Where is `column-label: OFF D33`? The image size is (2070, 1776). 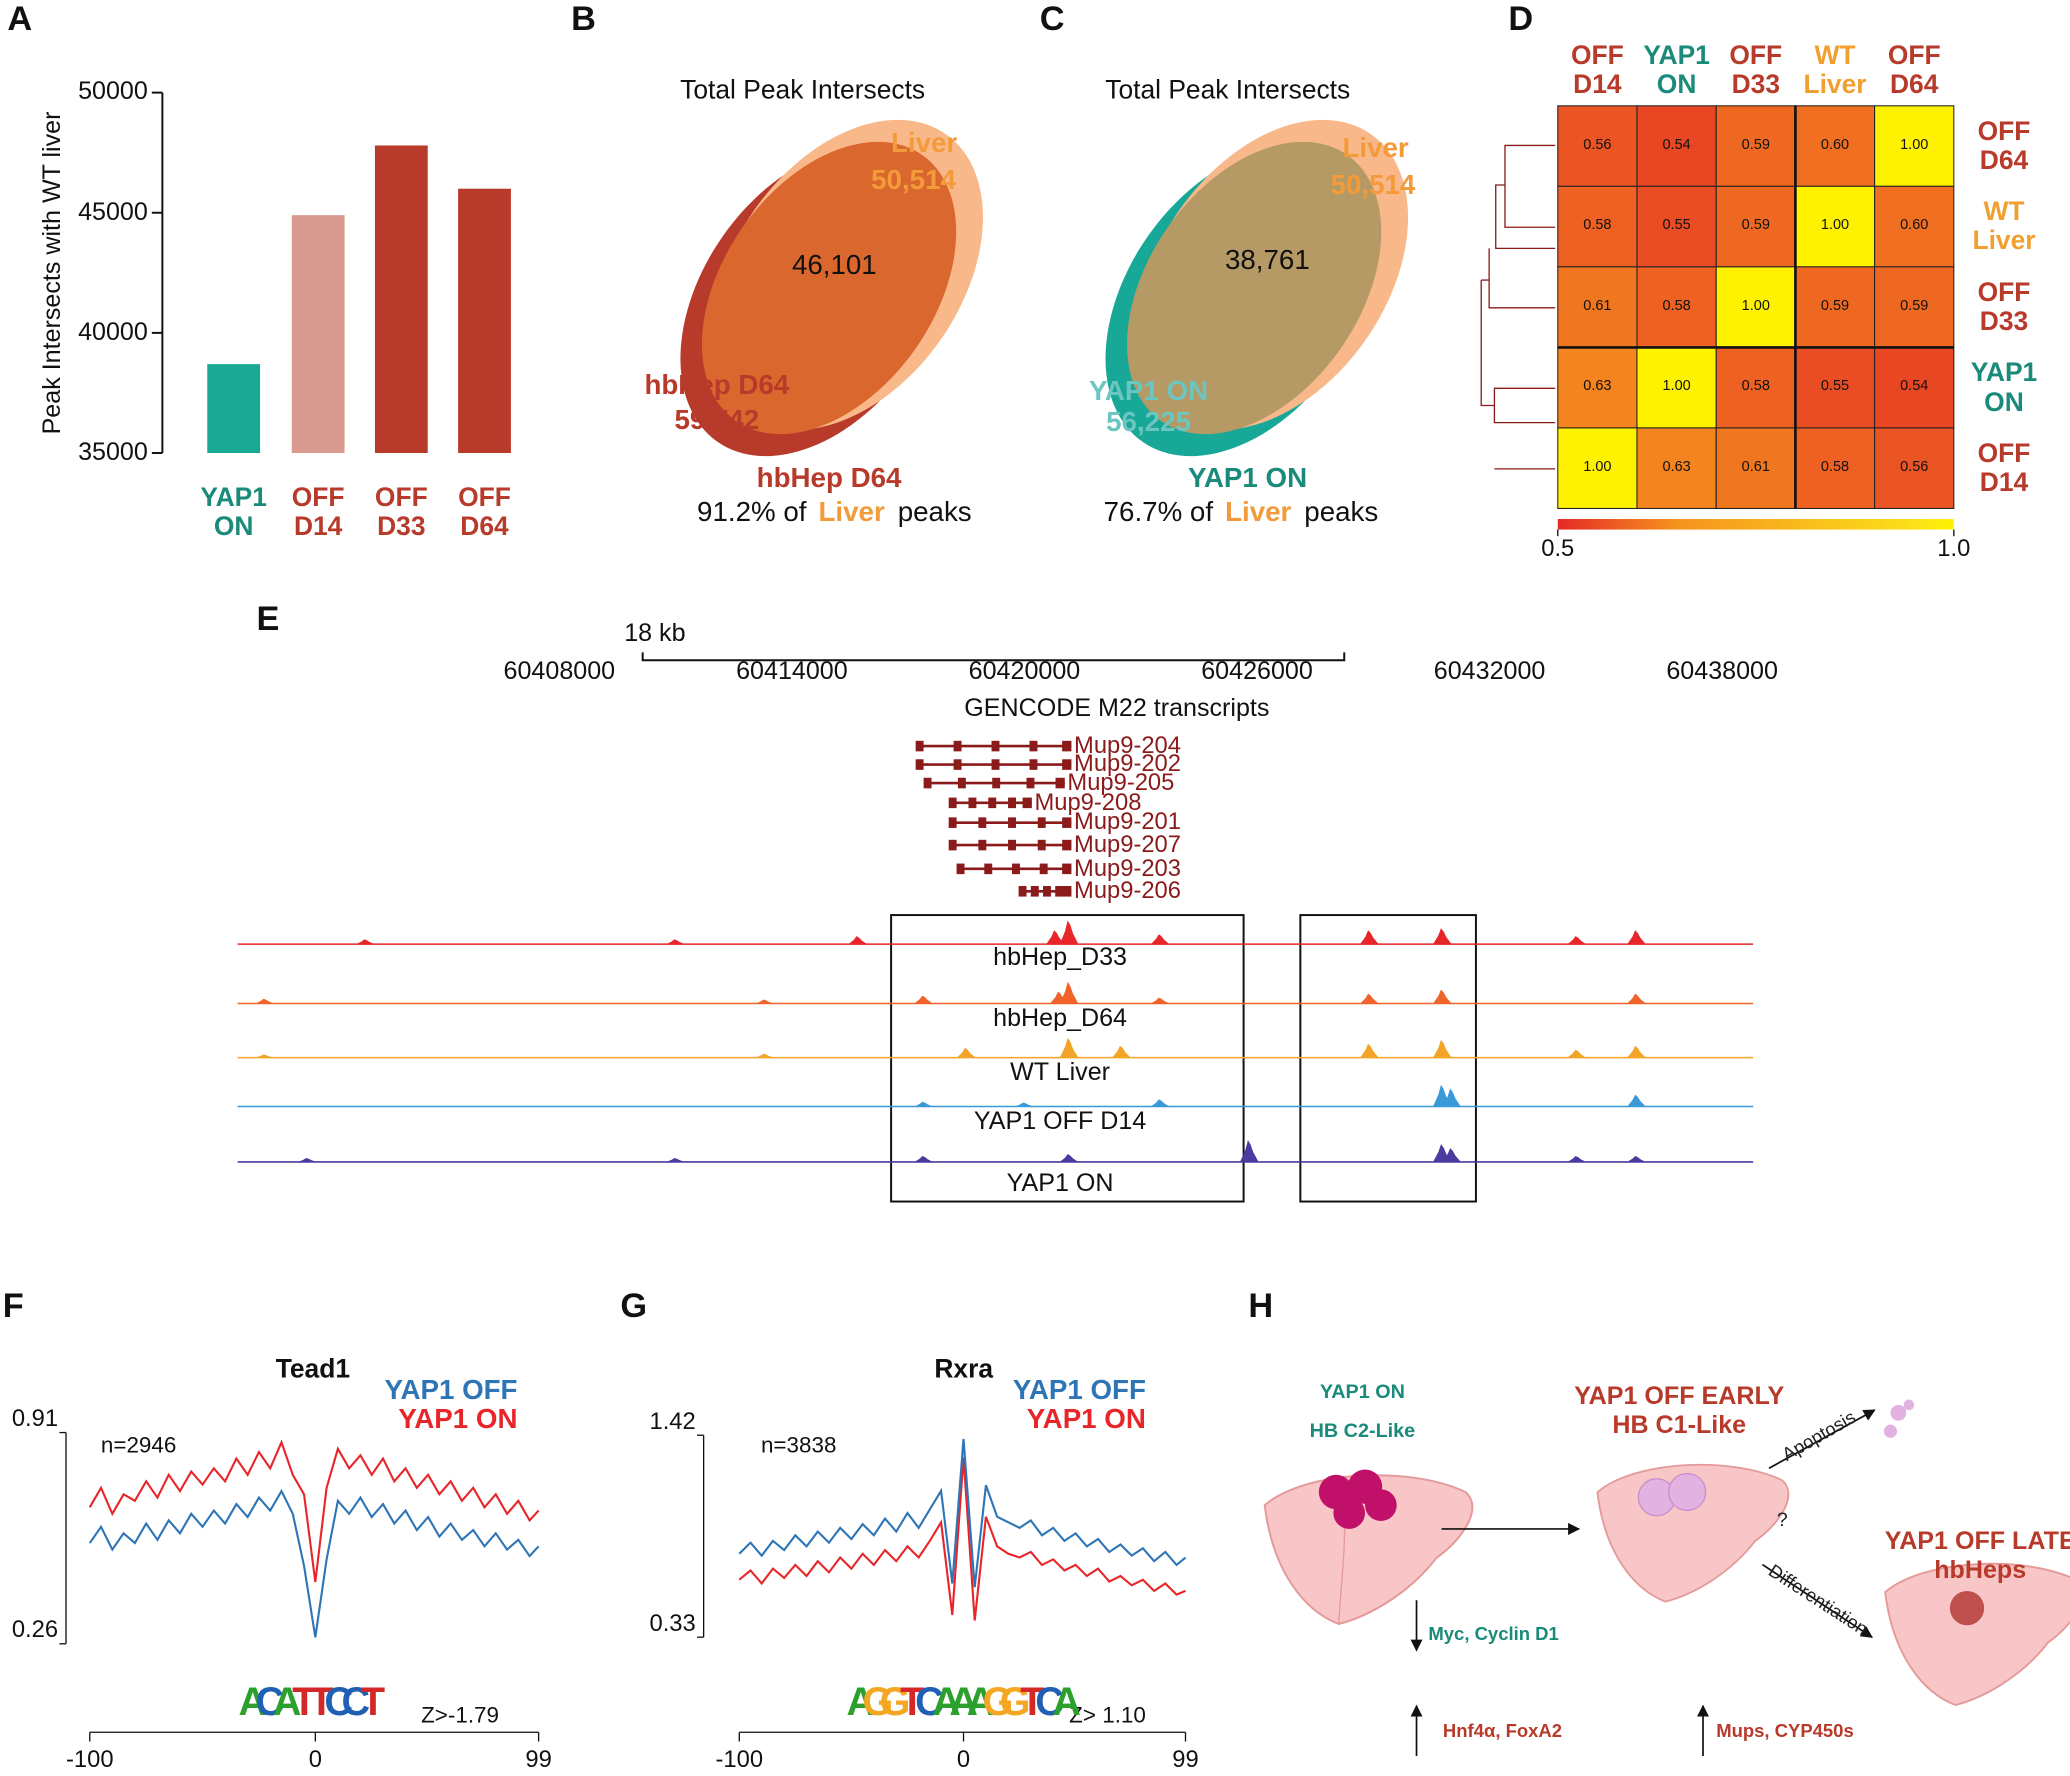
column-label: OFF D33 is located at coordinates (1756, 69).